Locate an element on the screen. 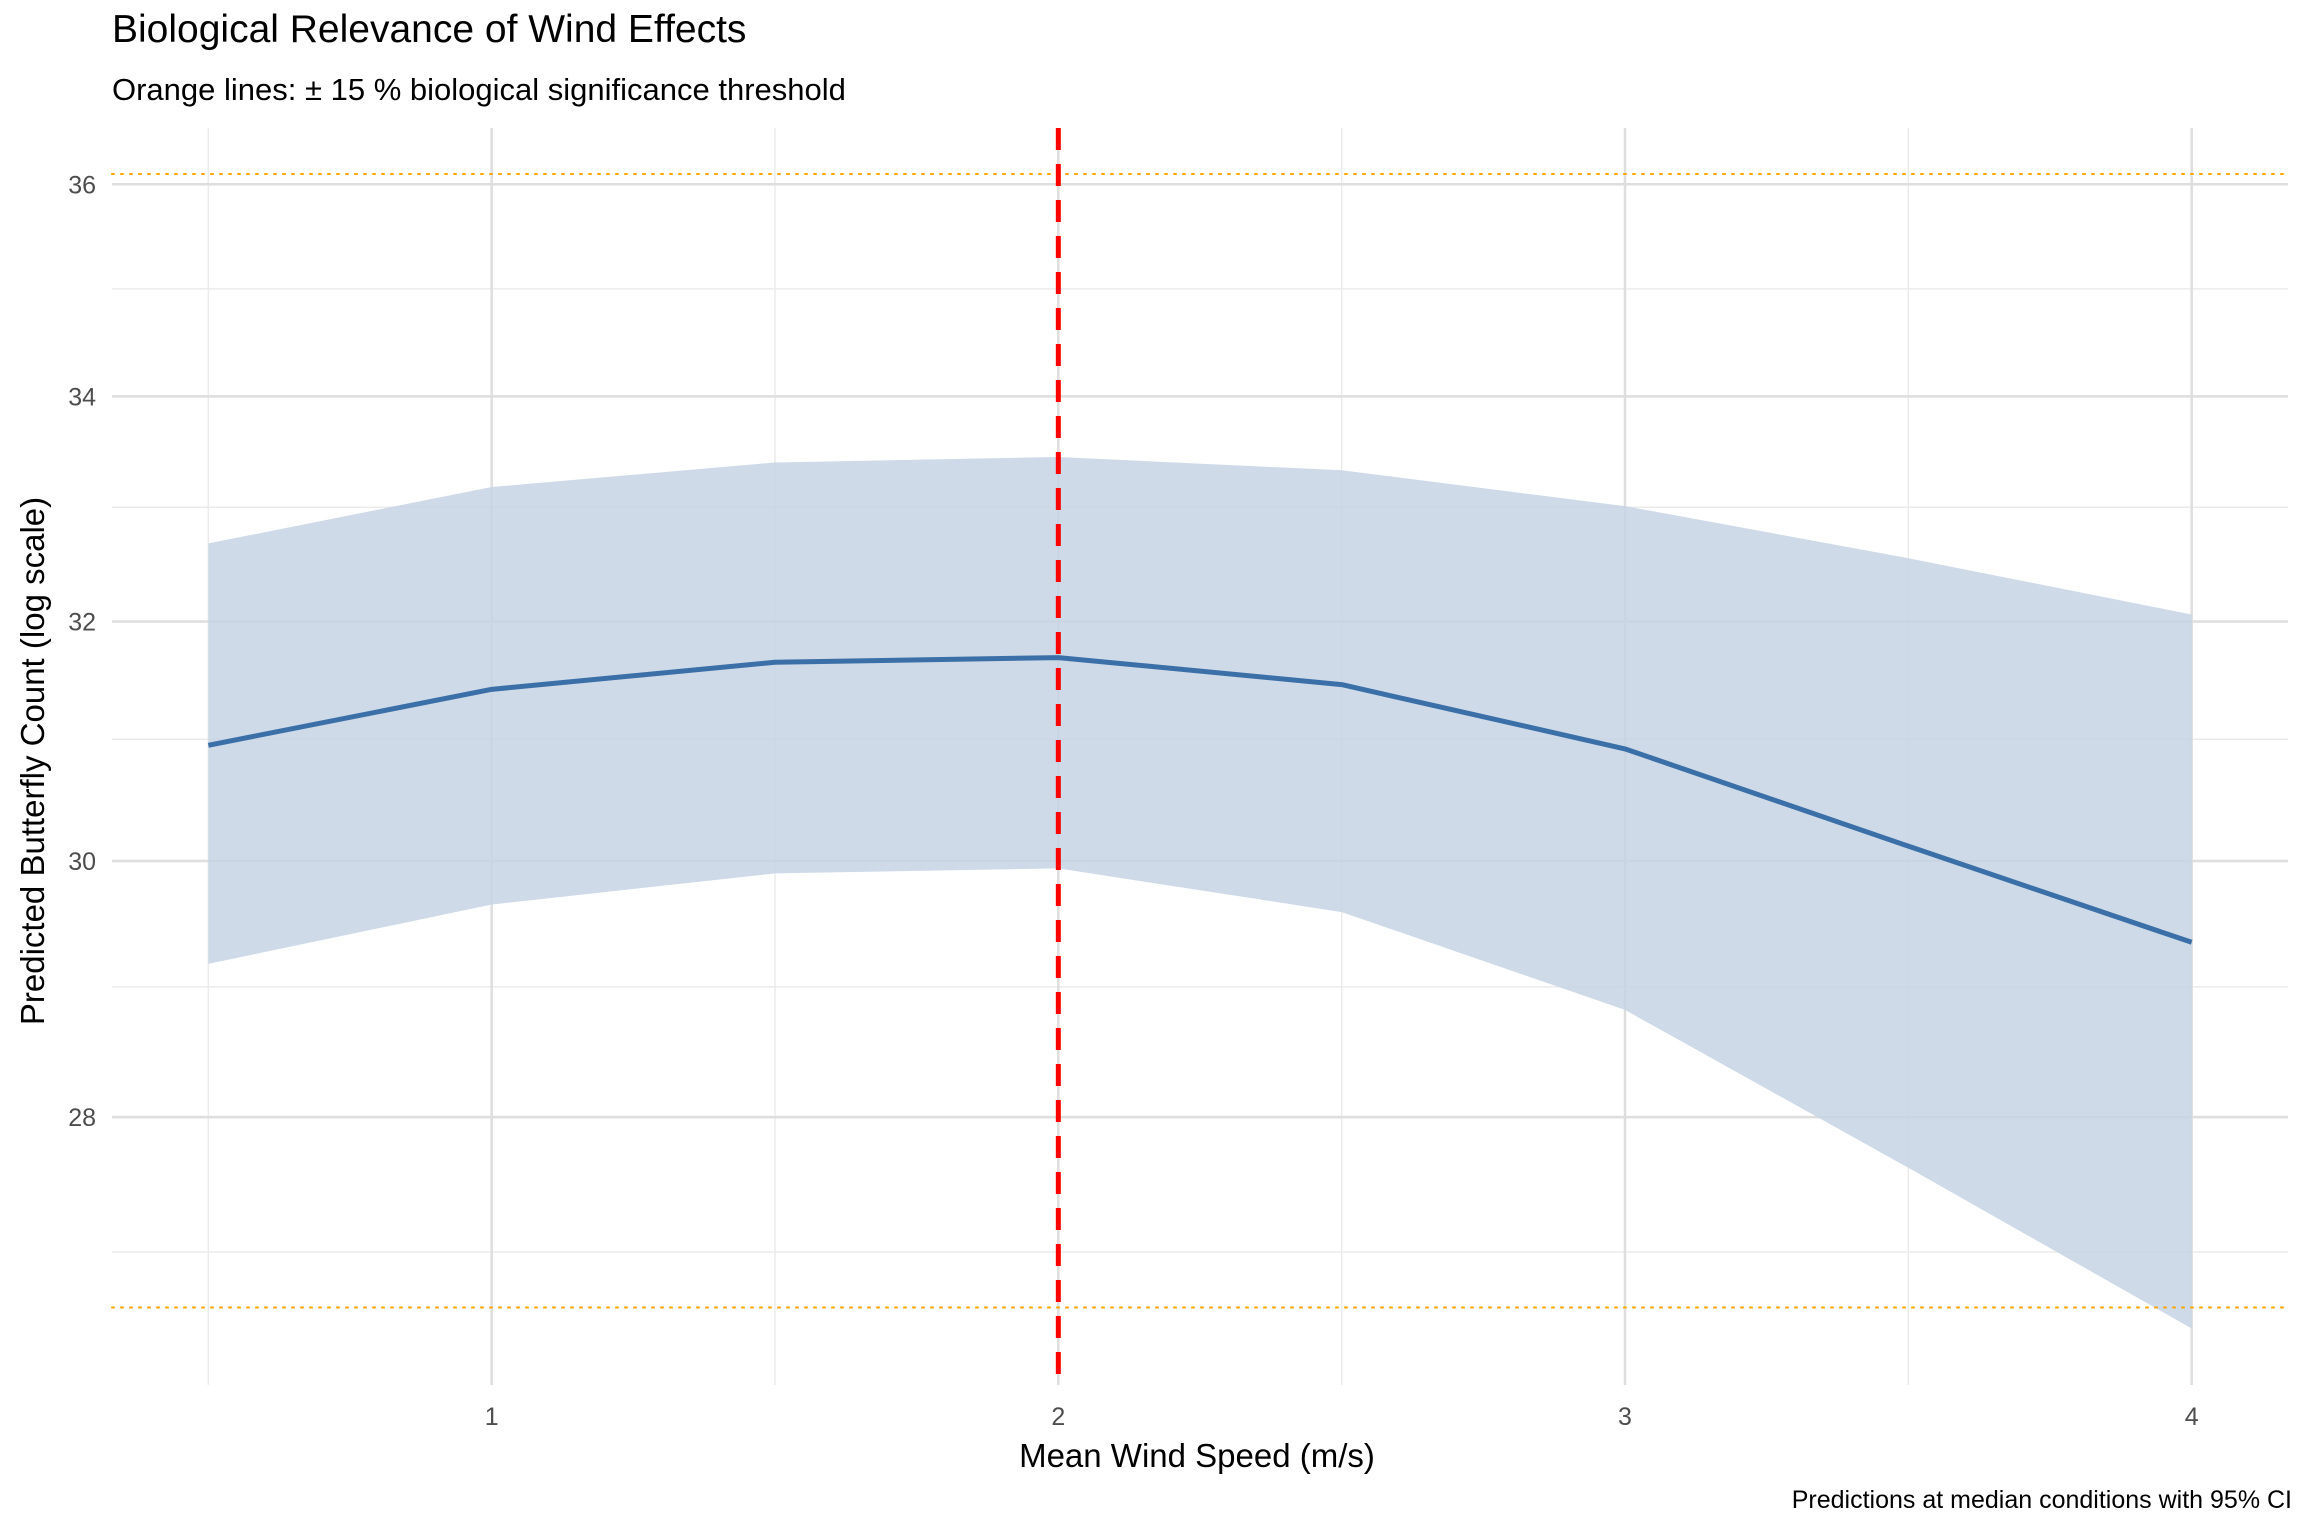  y-tick-label: 36 is located at coordinates (82, 185).